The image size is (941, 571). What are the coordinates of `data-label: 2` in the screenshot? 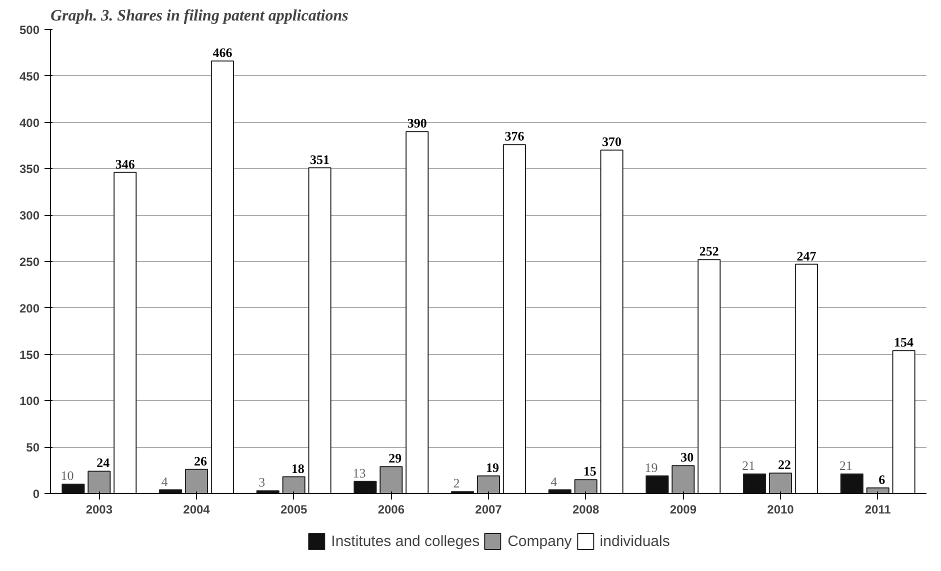 It's located at (456, 483).